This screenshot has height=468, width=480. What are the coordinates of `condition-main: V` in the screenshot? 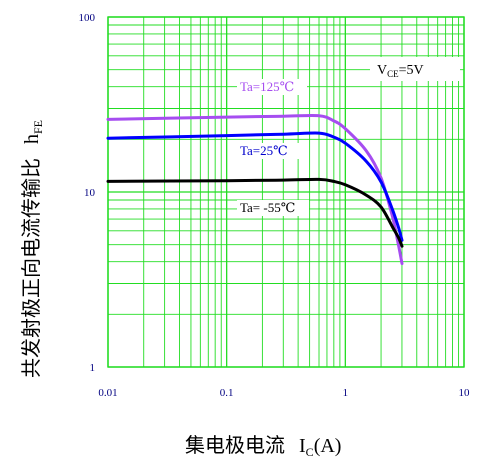 It's located at (382, 70).